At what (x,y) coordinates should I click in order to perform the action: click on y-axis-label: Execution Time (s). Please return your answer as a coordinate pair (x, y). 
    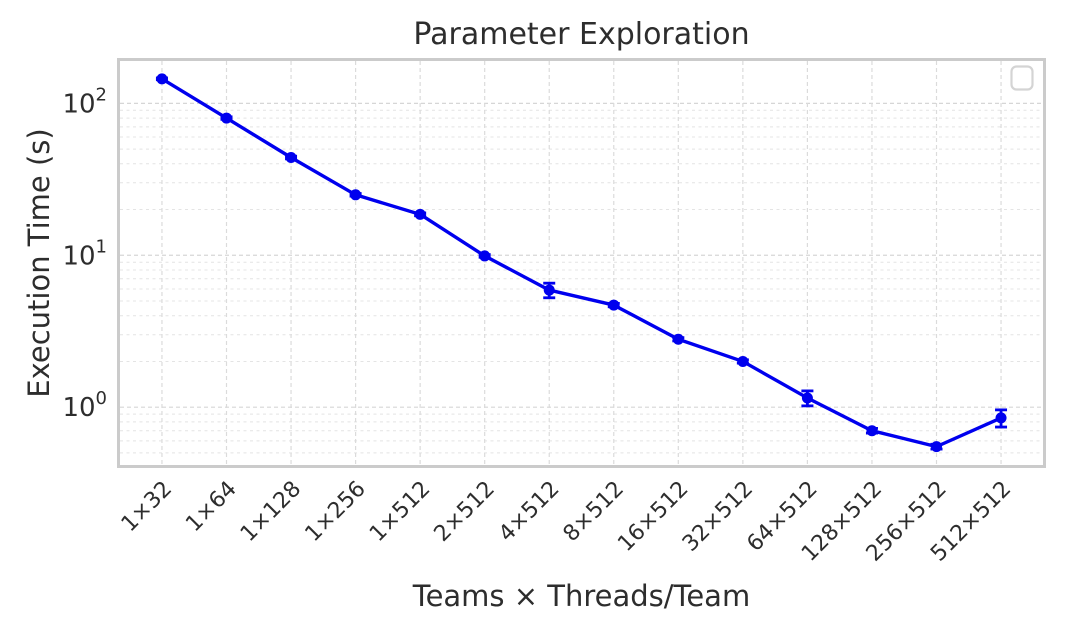
    Looking at the image, I should click on (39, 263).